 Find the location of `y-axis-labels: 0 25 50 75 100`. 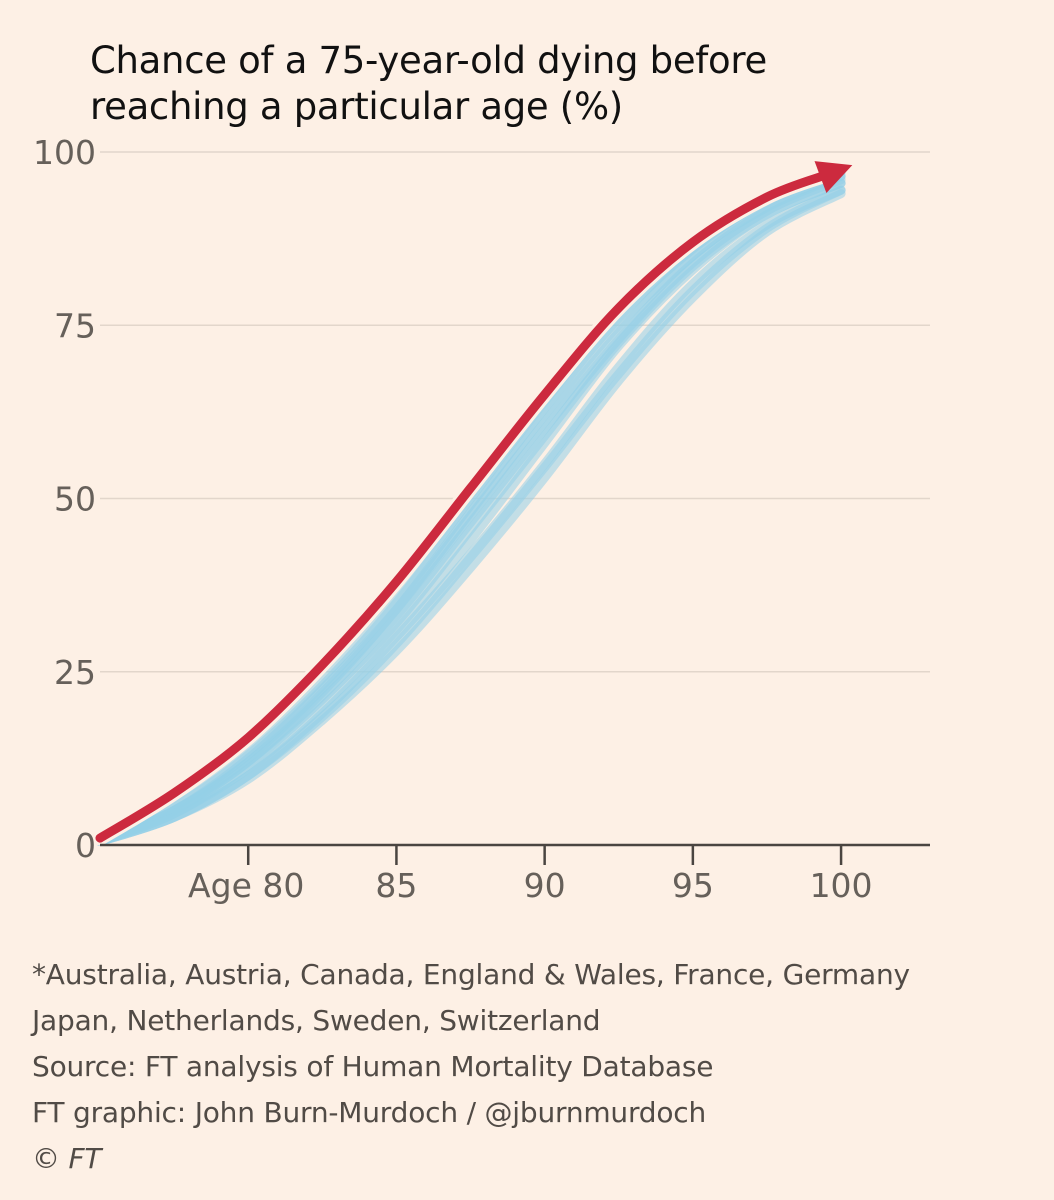

y-axis-labels: 0 25 50 75 100 is located at coordinates (64, 499).